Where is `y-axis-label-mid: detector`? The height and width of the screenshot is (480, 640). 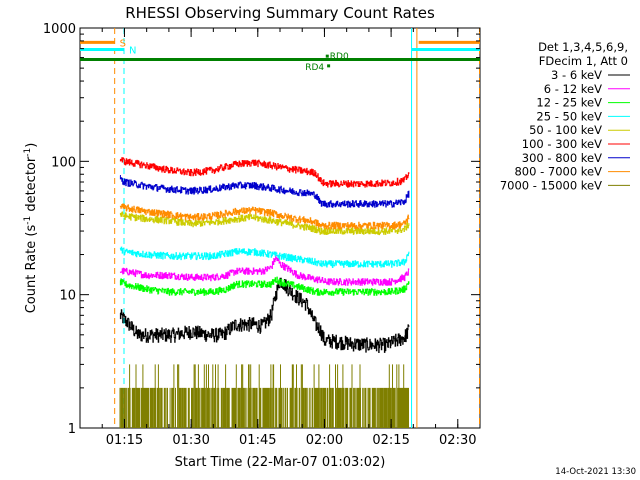
y-axis-label-mid: detector is located at coordinates (31, 186).